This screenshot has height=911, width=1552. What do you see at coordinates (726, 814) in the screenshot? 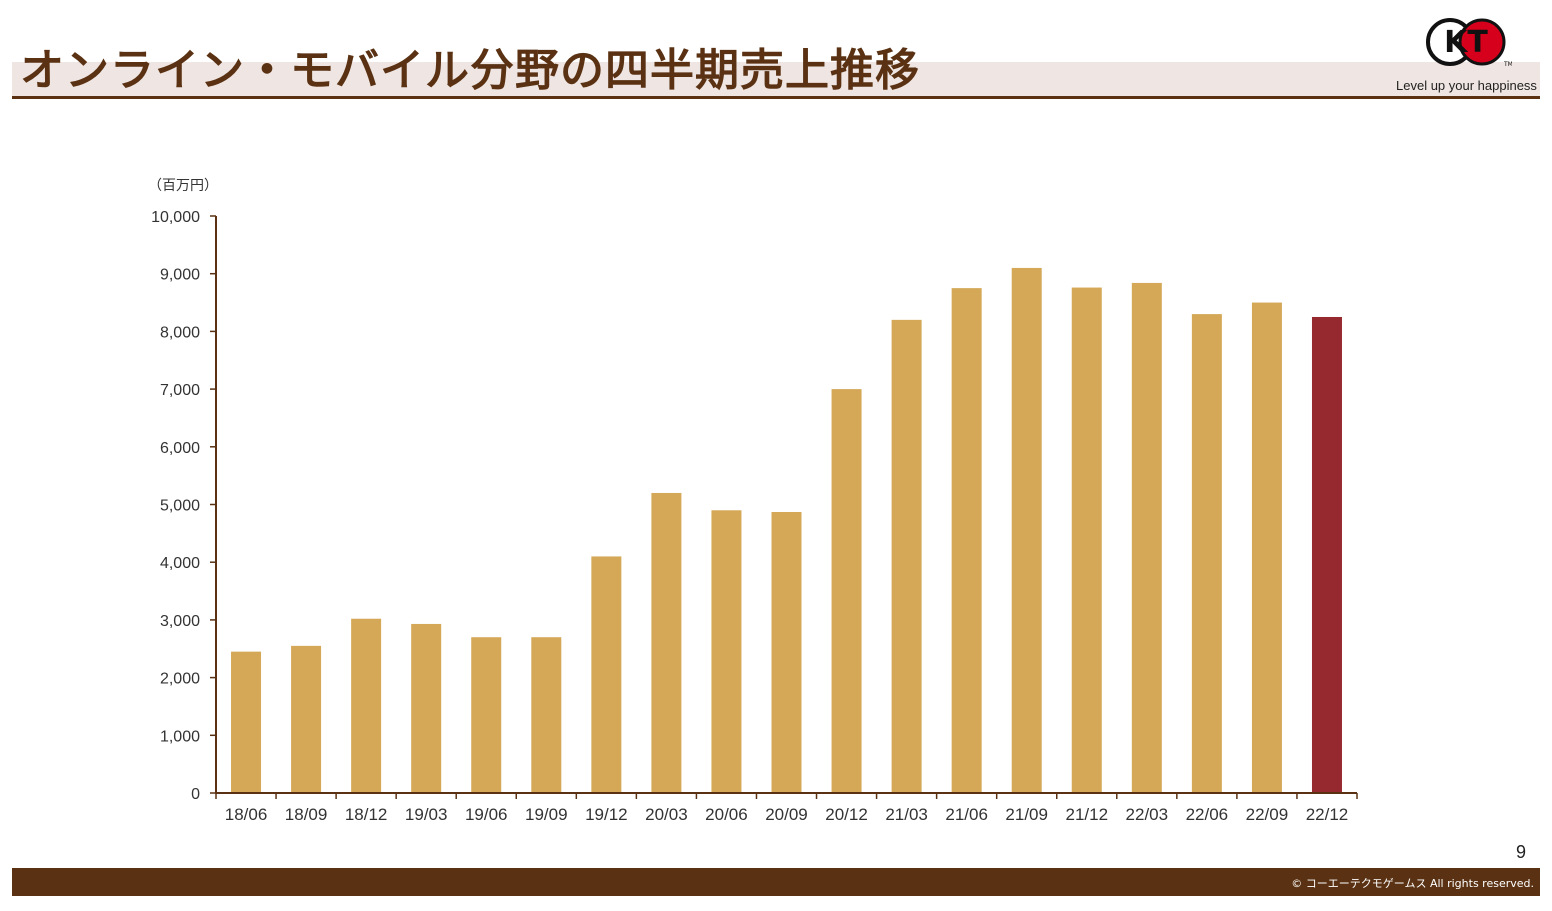
I see `x-tick-label: 20/06` at bounding box center [726, 814].